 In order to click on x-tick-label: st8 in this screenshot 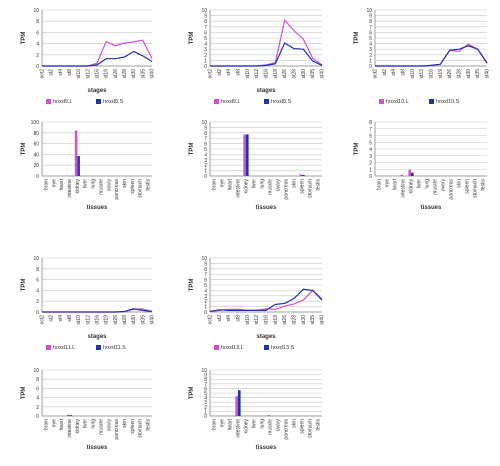, I will do `click(70, 72)`.